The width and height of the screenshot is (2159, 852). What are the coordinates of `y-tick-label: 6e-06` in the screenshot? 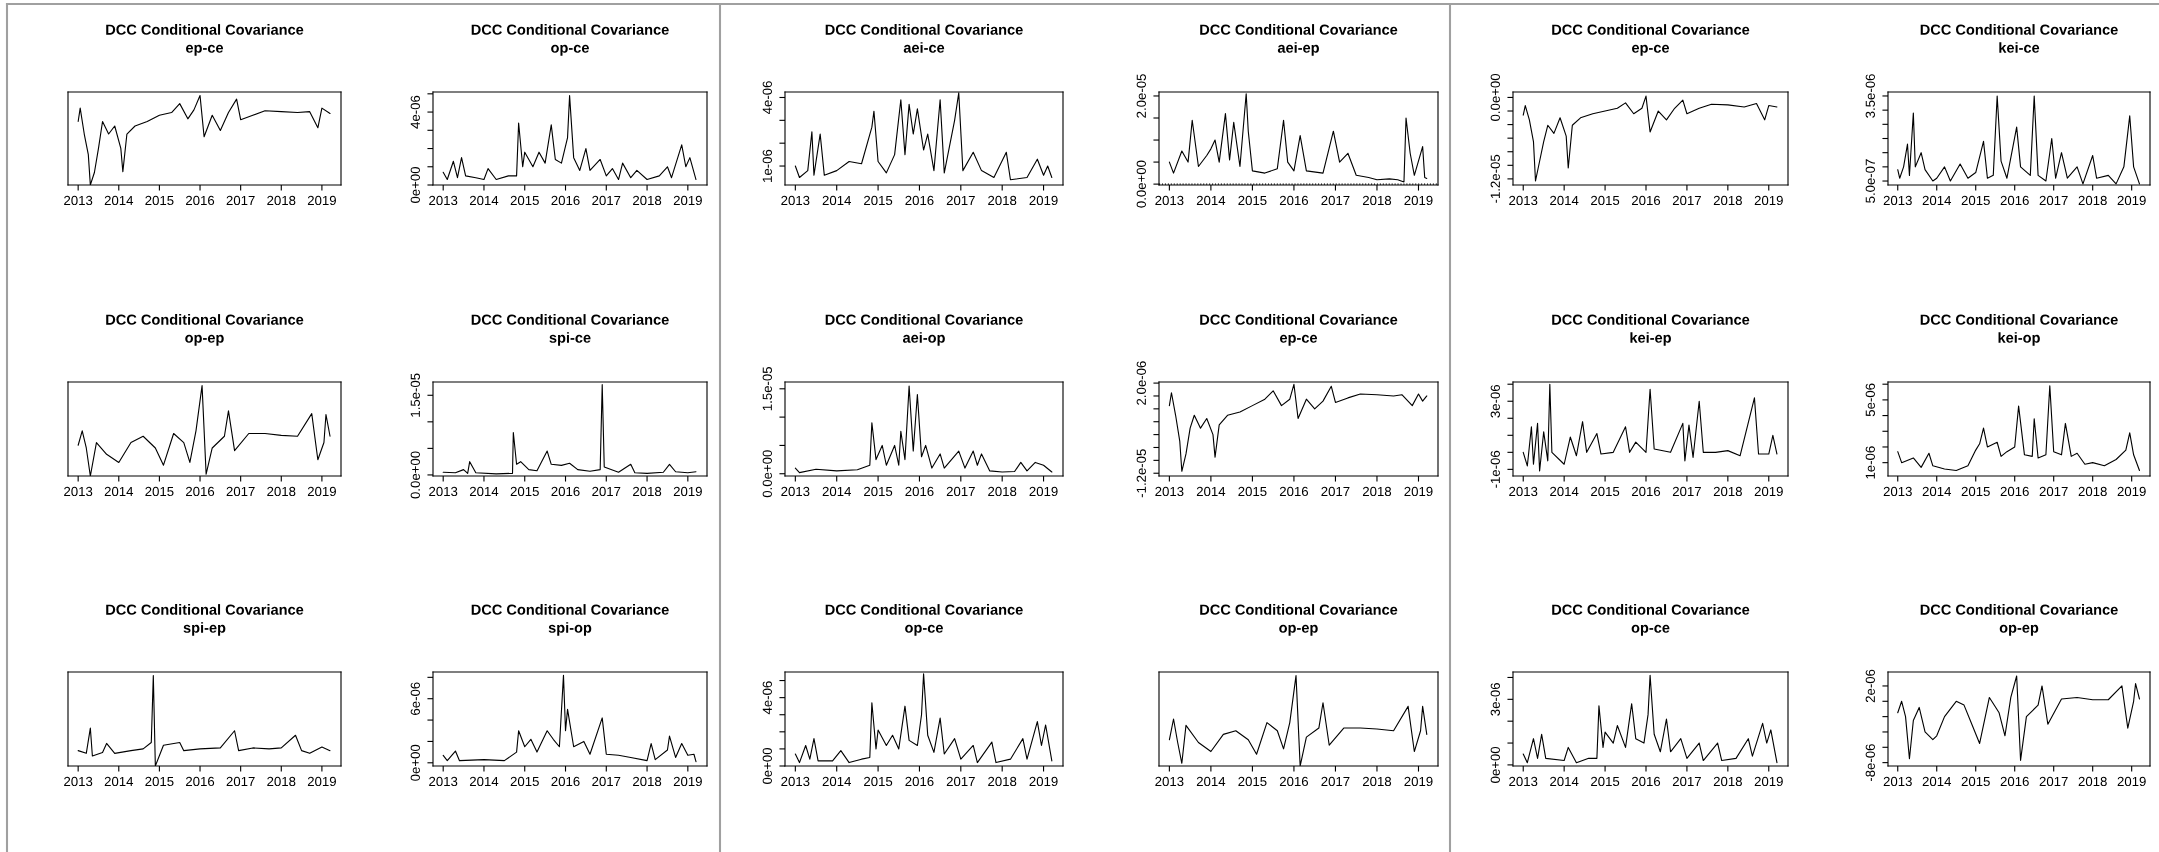 It's located at (415, 698).